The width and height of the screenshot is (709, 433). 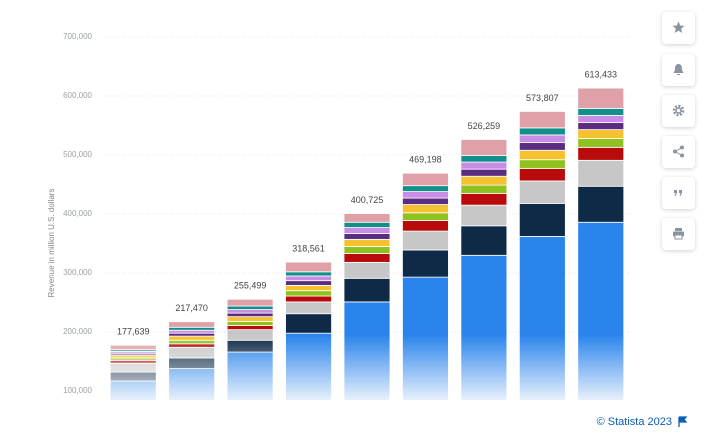 What do you see at coordinates (678, 70) in the screenshot?
I see `alert-button` at bounding box center [678, 70].